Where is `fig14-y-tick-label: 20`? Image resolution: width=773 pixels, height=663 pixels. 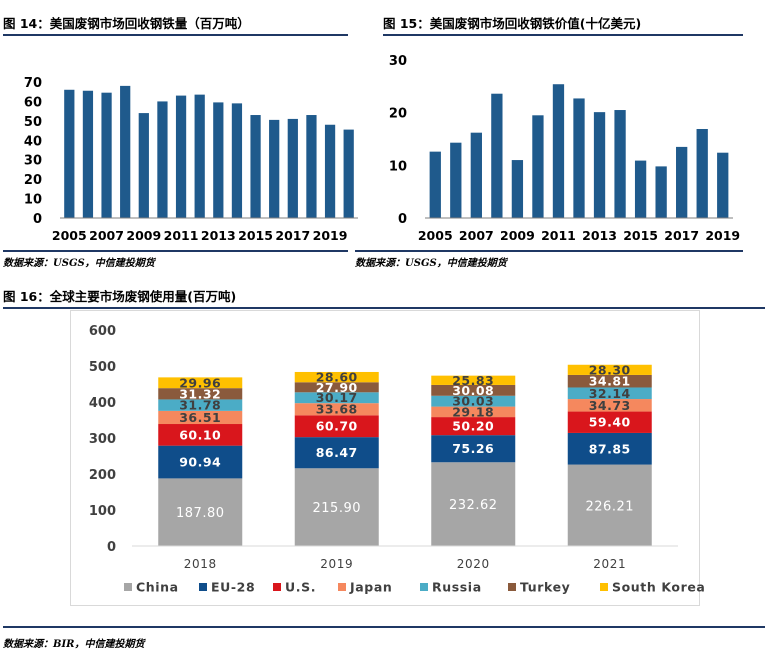
fig14-y-tick-label: 20 is located at coordinates (33, 180).